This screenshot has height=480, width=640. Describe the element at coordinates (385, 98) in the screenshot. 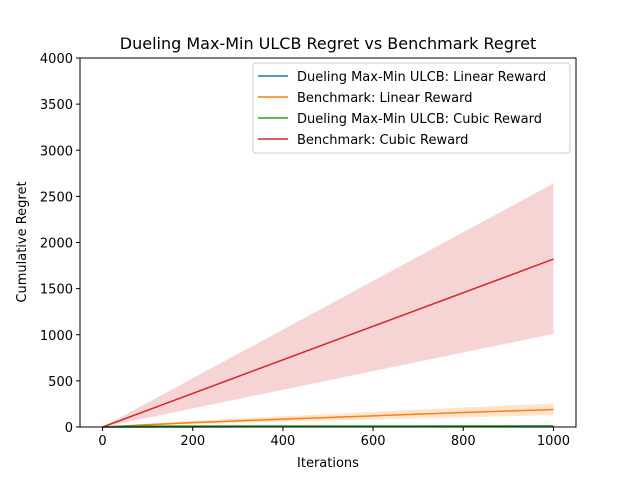

I see `legend-label-2: Benchmark: Linear Reward` at that location.